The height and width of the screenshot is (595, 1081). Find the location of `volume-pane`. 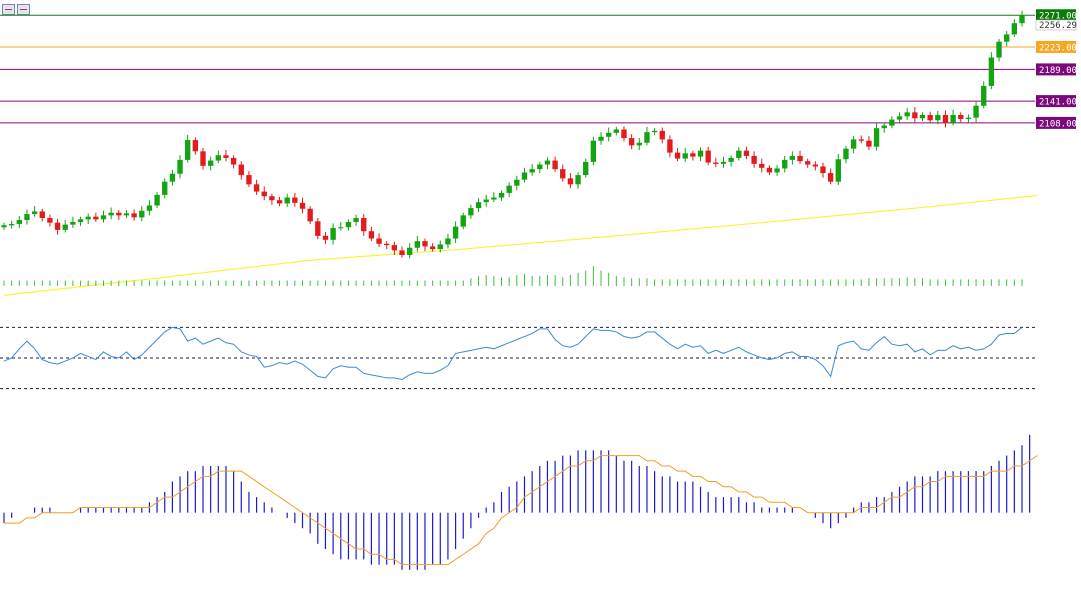

volume-pane is located at coordinates (513, 276).